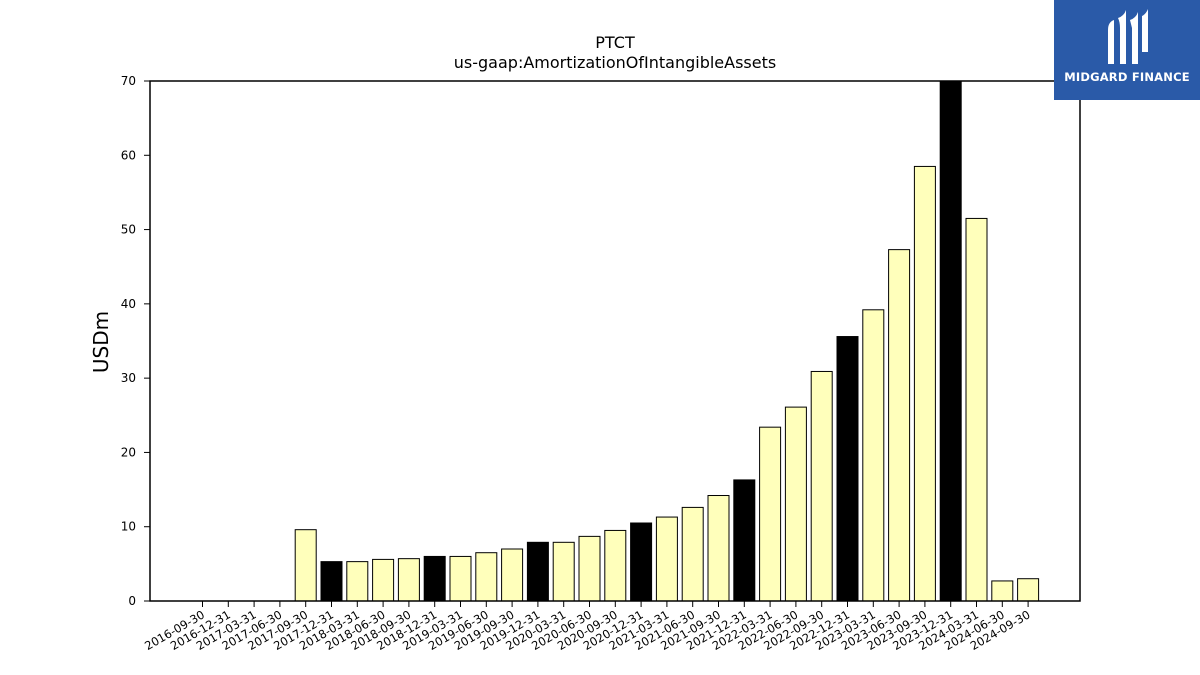 Image resolution: width=1200 pixels, height=675 pixels. What do you see at coordinates (1128, 36) in the screenshot?
I see `midgard-logo-icon` at bounding box center [1128, 36].